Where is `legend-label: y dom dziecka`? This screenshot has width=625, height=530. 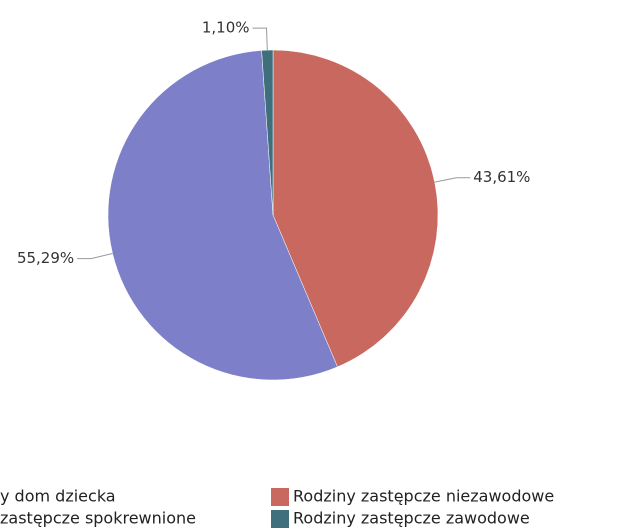 legend-label: y dom dziecka is located at coordinates (58, 496).